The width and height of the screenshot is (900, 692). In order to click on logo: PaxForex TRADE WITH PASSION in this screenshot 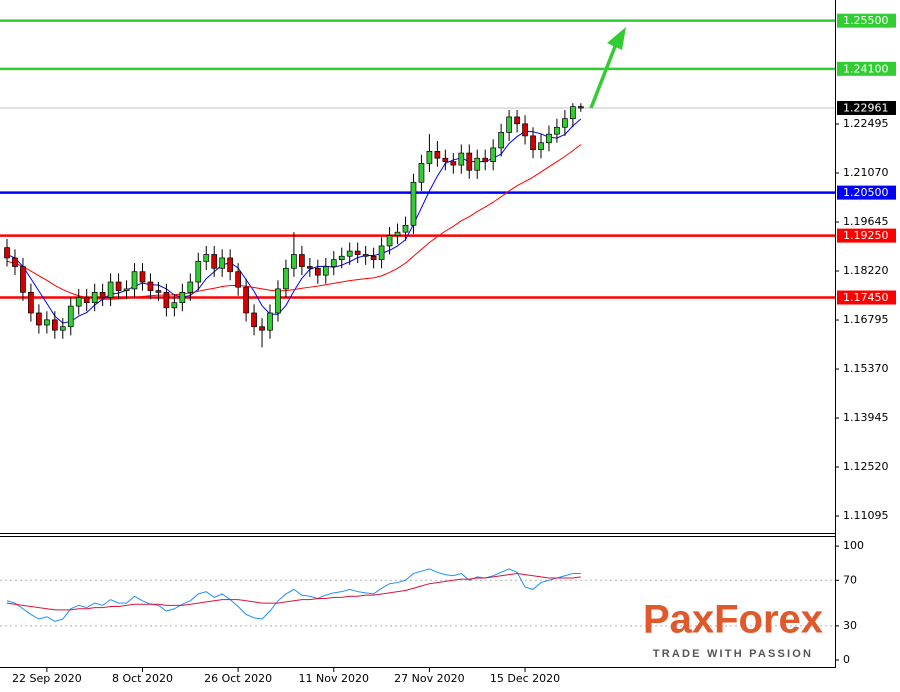, I will do `click(733, 629)`.